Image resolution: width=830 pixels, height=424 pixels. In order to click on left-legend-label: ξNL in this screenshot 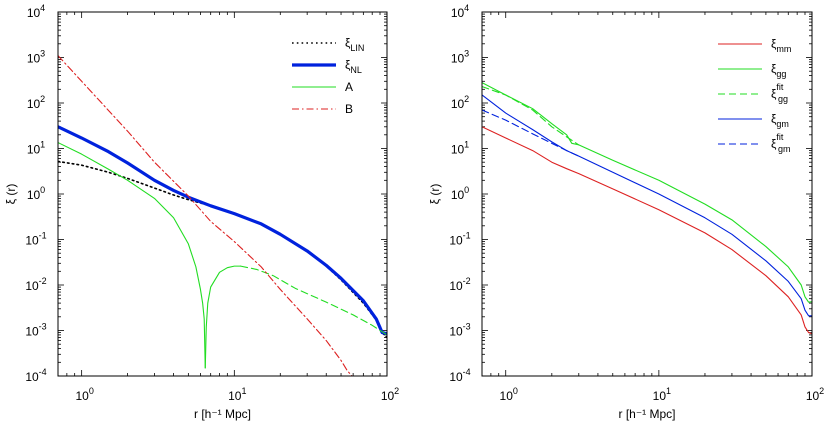, I will do `click(353, 66)`.